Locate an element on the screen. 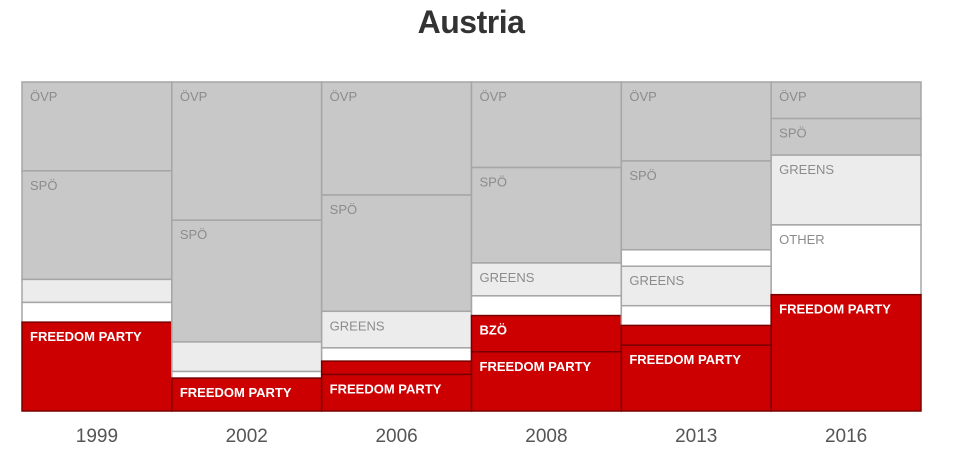 This screenshot has width=962, height=456. x-axis-labels: 1999 2002 2006 2008 2013 2016 is located at coordinates (471, 436).